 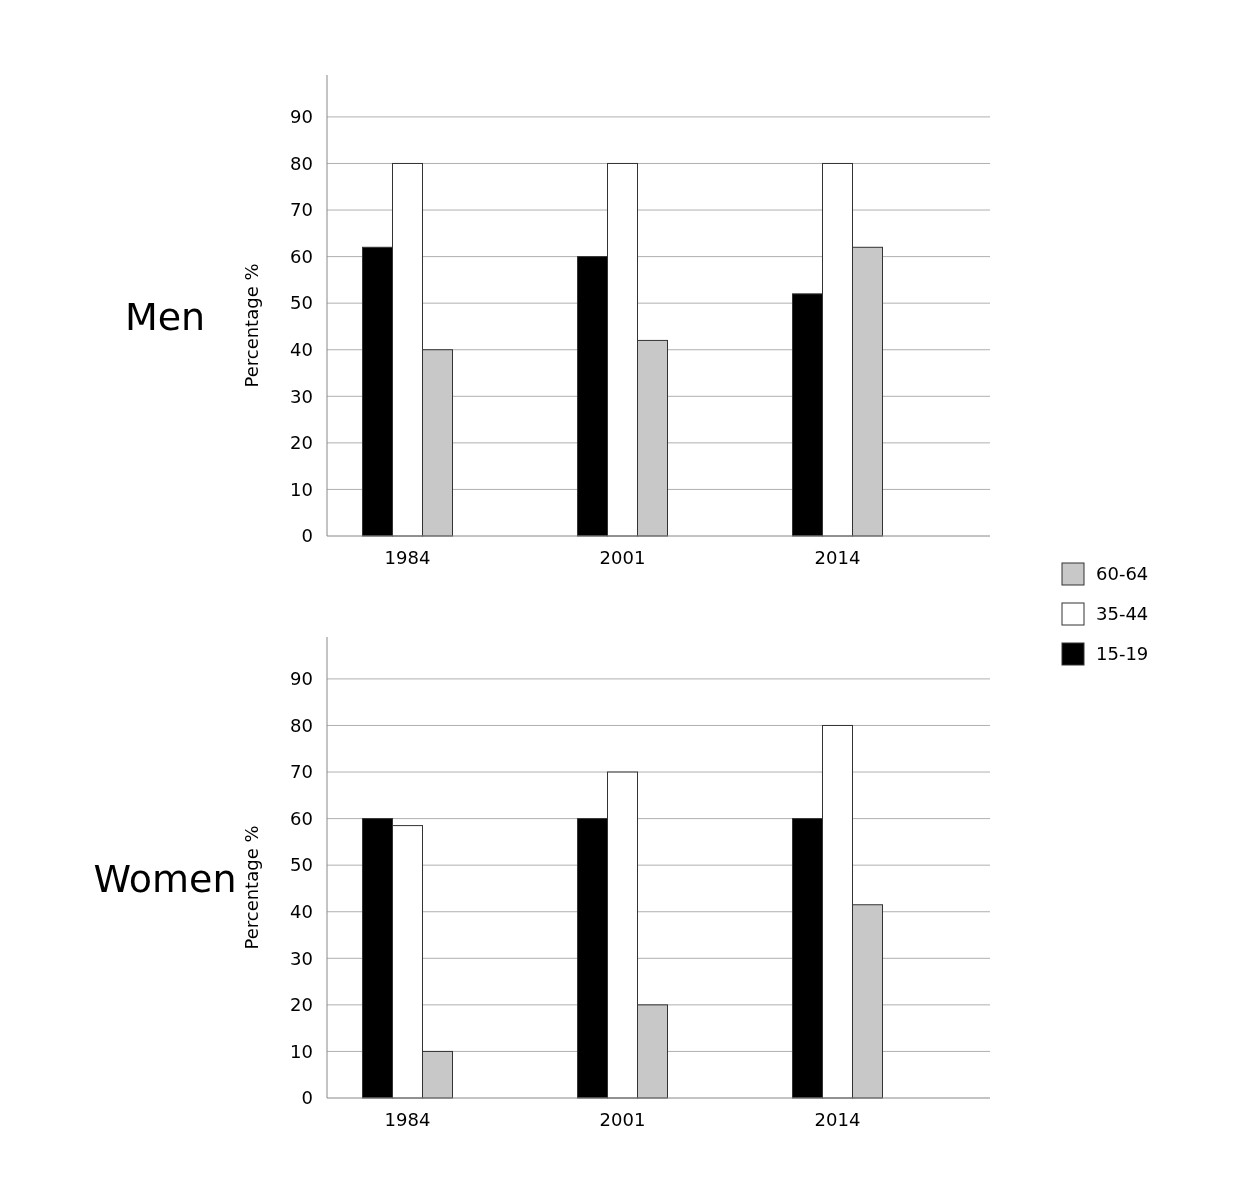 What do you see at coordinates (1122, 614) in the screenshot?
I see `legend-label: 35-44` at bounding box center [1122, 614].